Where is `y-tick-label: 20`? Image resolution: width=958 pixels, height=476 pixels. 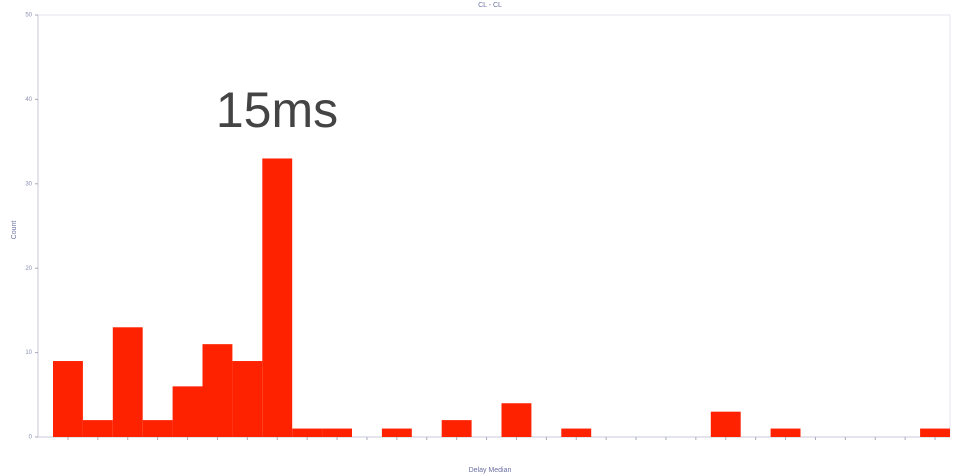
y-tick-label: 20 is located at coordinates (28, 269).